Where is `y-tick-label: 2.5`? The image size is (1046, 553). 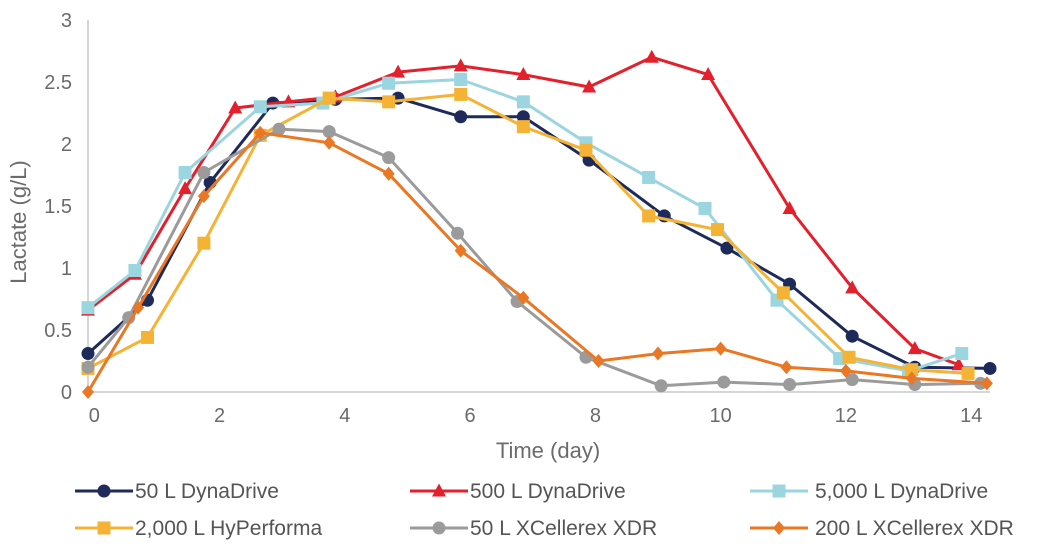
y-tick-label: 2.5 is located at coordinates (58, 83).